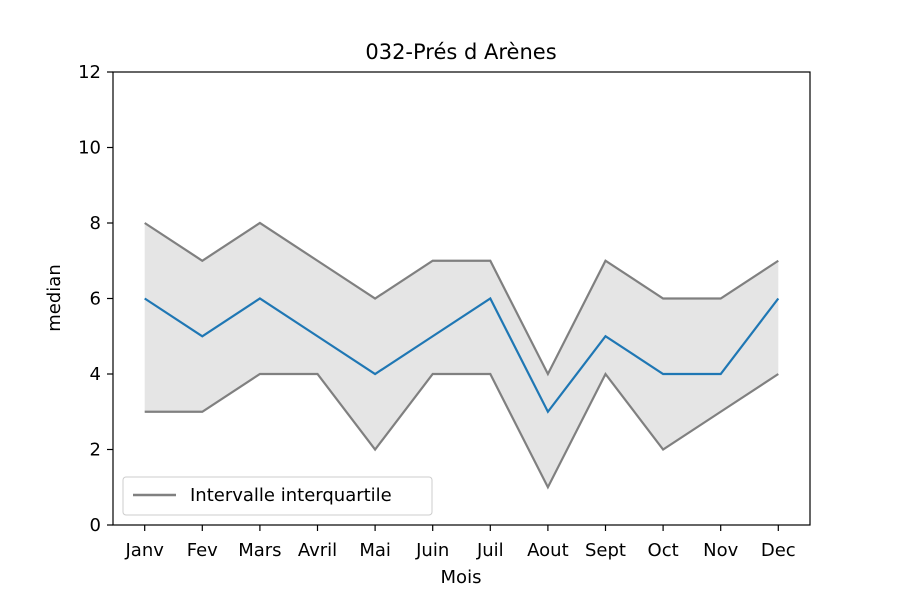 The height and width of the screenshot is (600, 900). What do you see at coordinates (95, 223) in the screenshot?
I see `y-tick-label: 8` at bounding box center [95, 223].